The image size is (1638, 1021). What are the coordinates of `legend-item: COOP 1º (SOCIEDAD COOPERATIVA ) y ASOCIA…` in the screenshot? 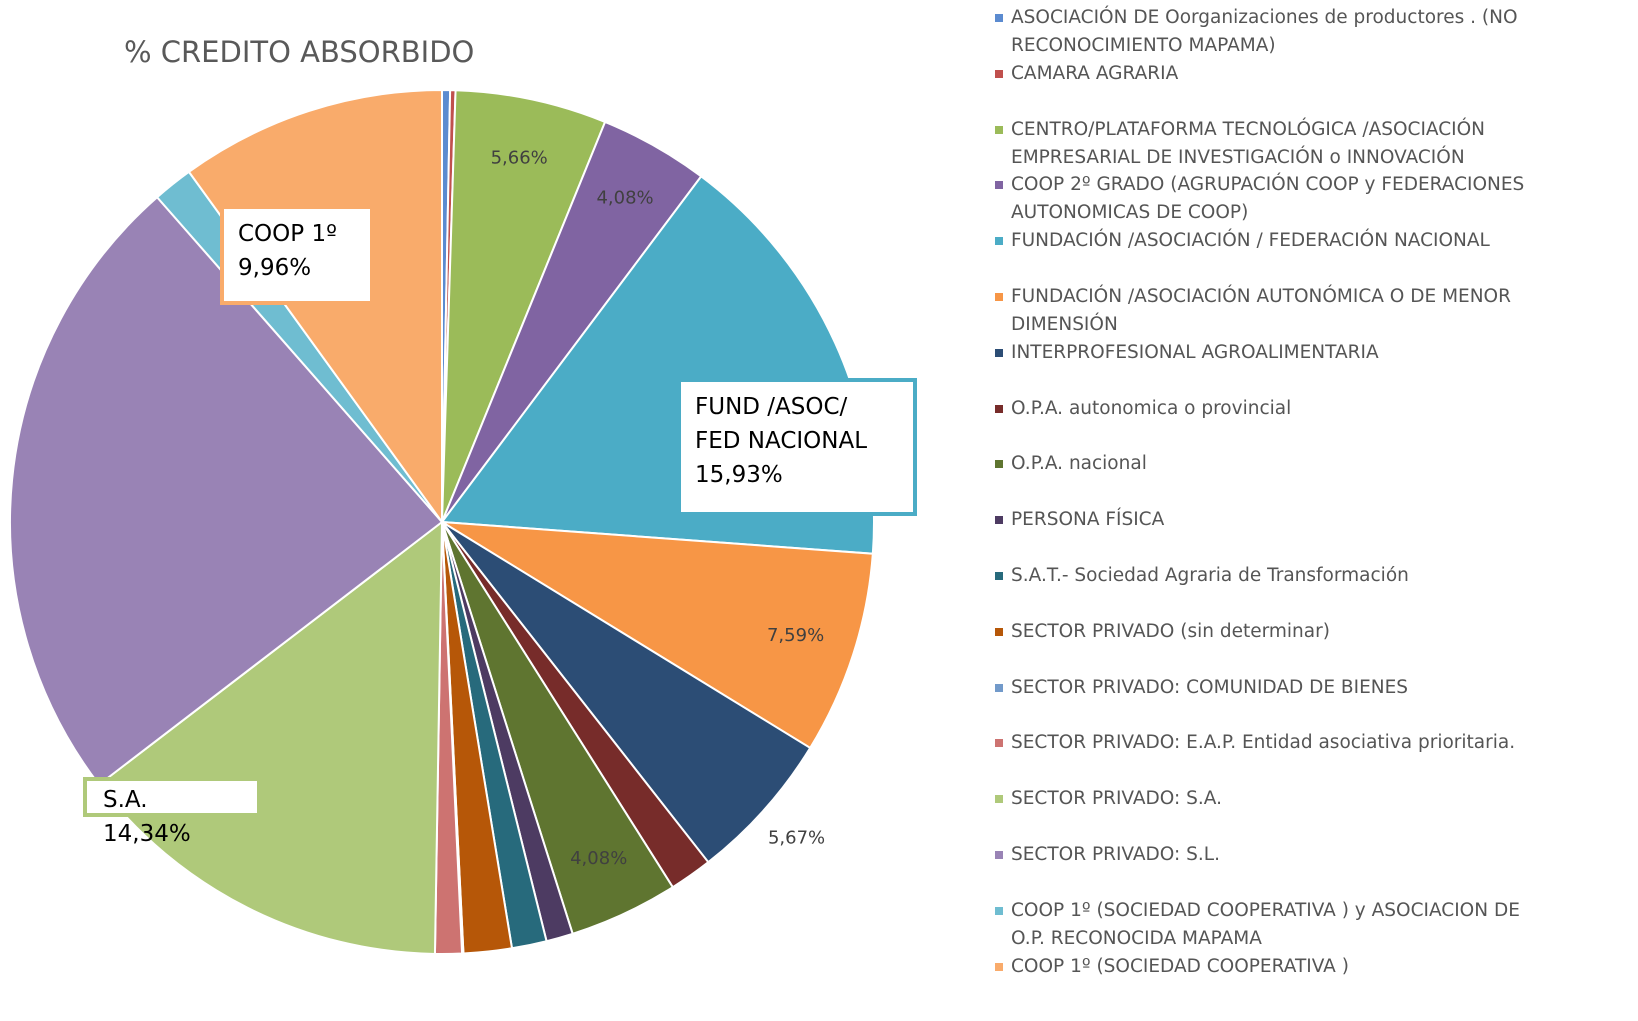 It's located at (1275, 925).